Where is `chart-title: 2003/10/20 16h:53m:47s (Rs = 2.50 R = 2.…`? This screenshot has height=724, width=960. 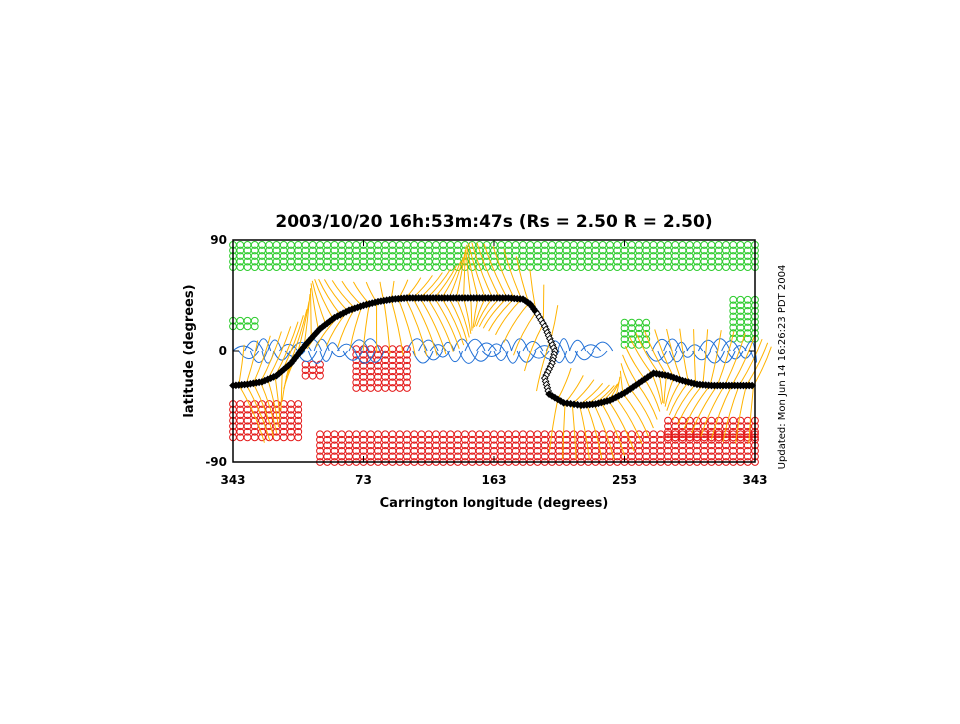
chart-title: 2003/10/20 16h:53m:47s (Rs = 2.50 R = 2.… is located at coordinates (493, 222).